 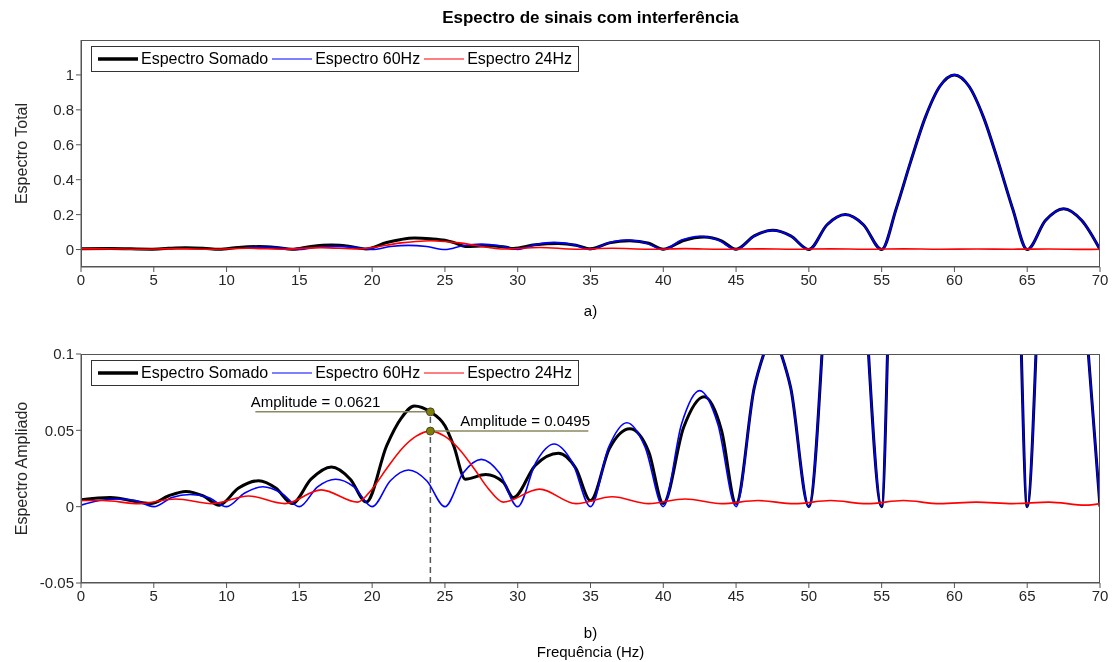 What do you see at coordinates (315, 401) in the screenshot?
I see `annotation: Amplitude = 0.0621` at bounding box center [315, 401].